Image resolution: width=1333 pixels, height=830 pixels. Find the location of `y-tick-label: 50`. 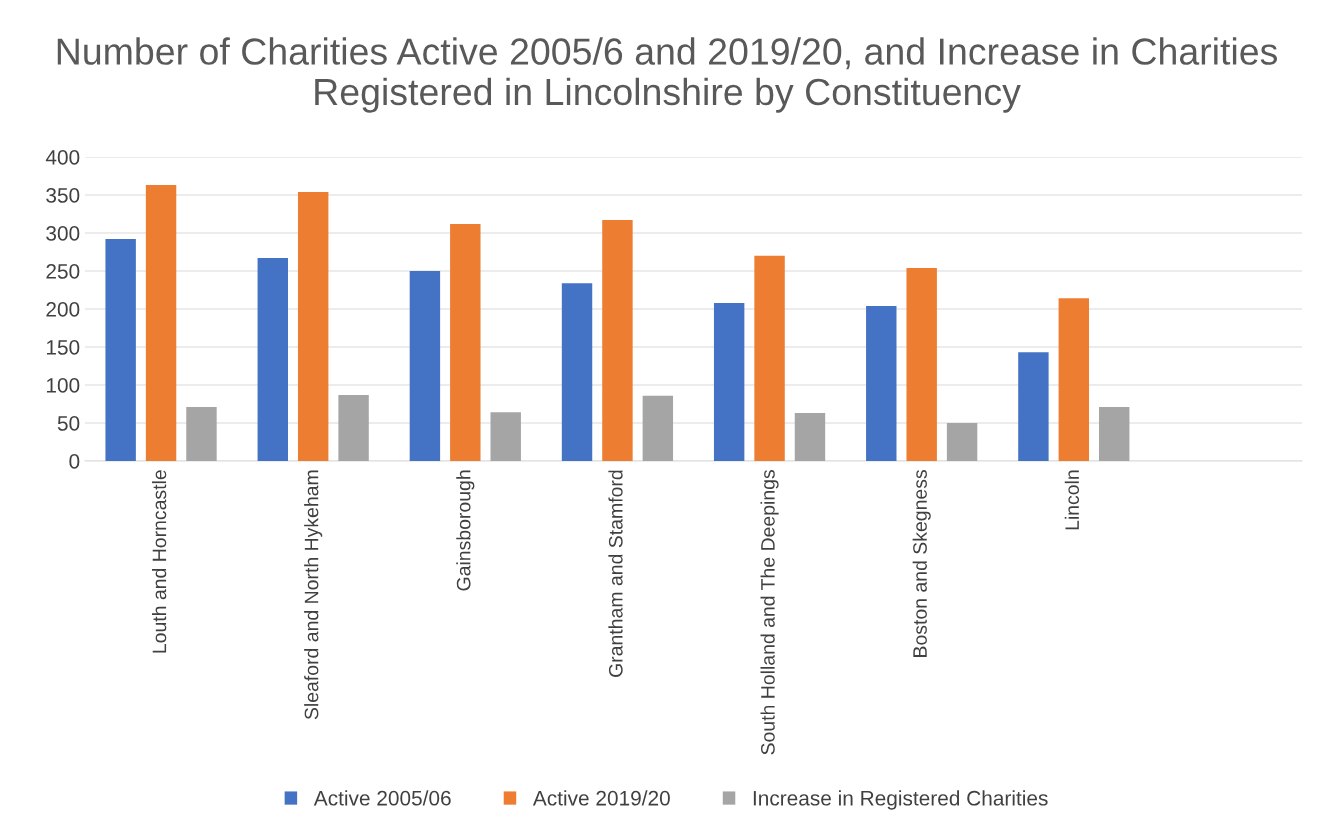

y-tick-label: 50 is located at coordinates (68, 423).